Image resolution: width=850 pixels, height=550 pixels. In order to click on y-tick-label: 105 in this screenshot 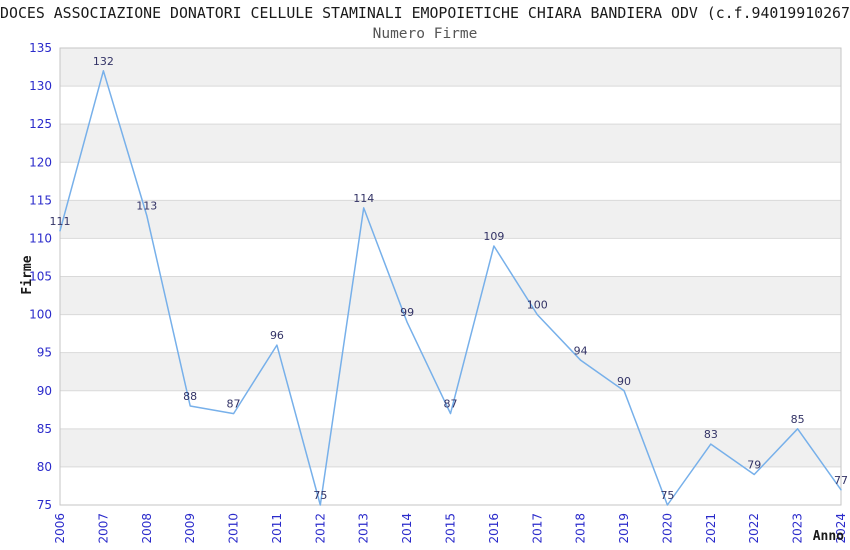, I will do `click(40, 277)`.